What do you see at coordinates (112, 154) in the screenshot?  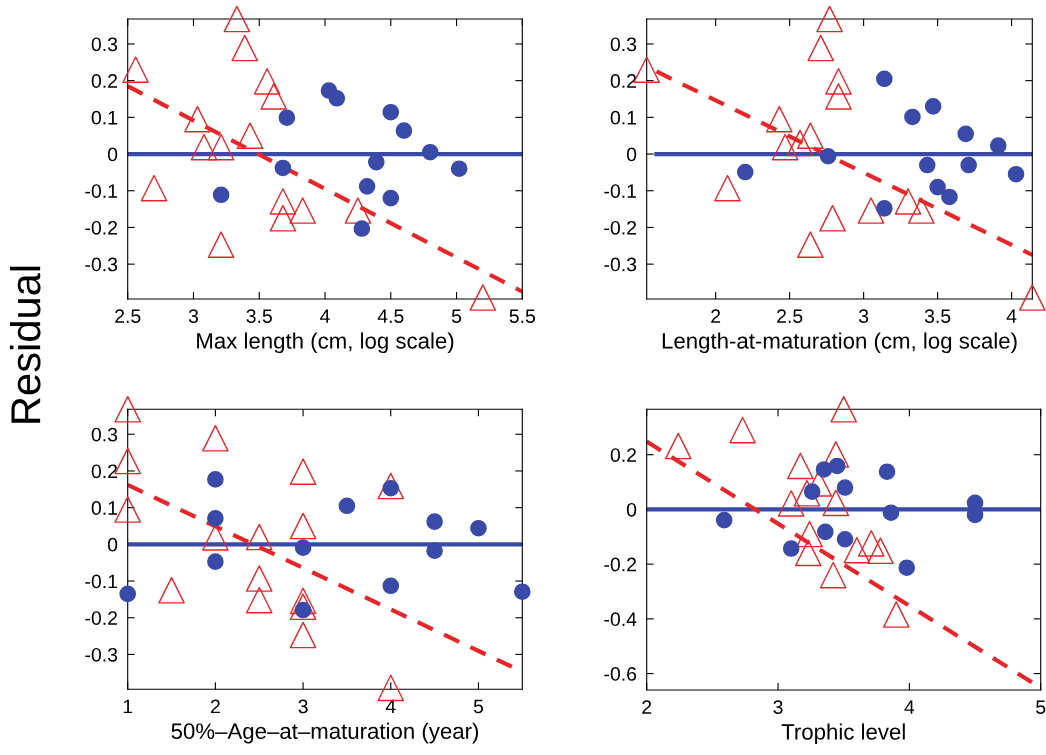 I see `y-tick-label: 0` at bounding box center [112, 154].